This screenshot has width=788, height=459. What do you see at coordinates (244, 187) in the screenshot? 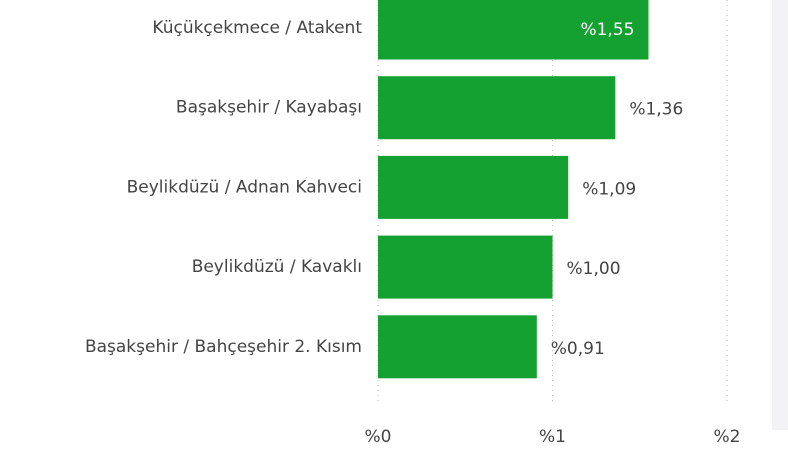
I see `y-tick-label: Beylikdüzü / Adnan Kahveci` at bounding box center [244, 187].